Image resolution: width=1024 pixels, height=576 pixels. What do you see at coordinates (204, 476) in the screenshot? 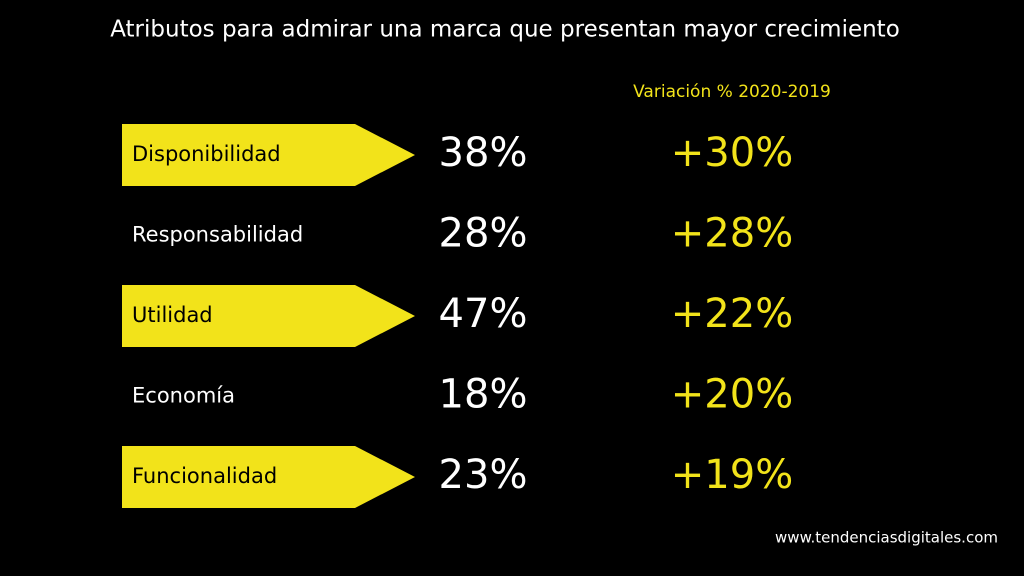
I see `row-label: Funcionalidad` at bounding box center [204, 476].